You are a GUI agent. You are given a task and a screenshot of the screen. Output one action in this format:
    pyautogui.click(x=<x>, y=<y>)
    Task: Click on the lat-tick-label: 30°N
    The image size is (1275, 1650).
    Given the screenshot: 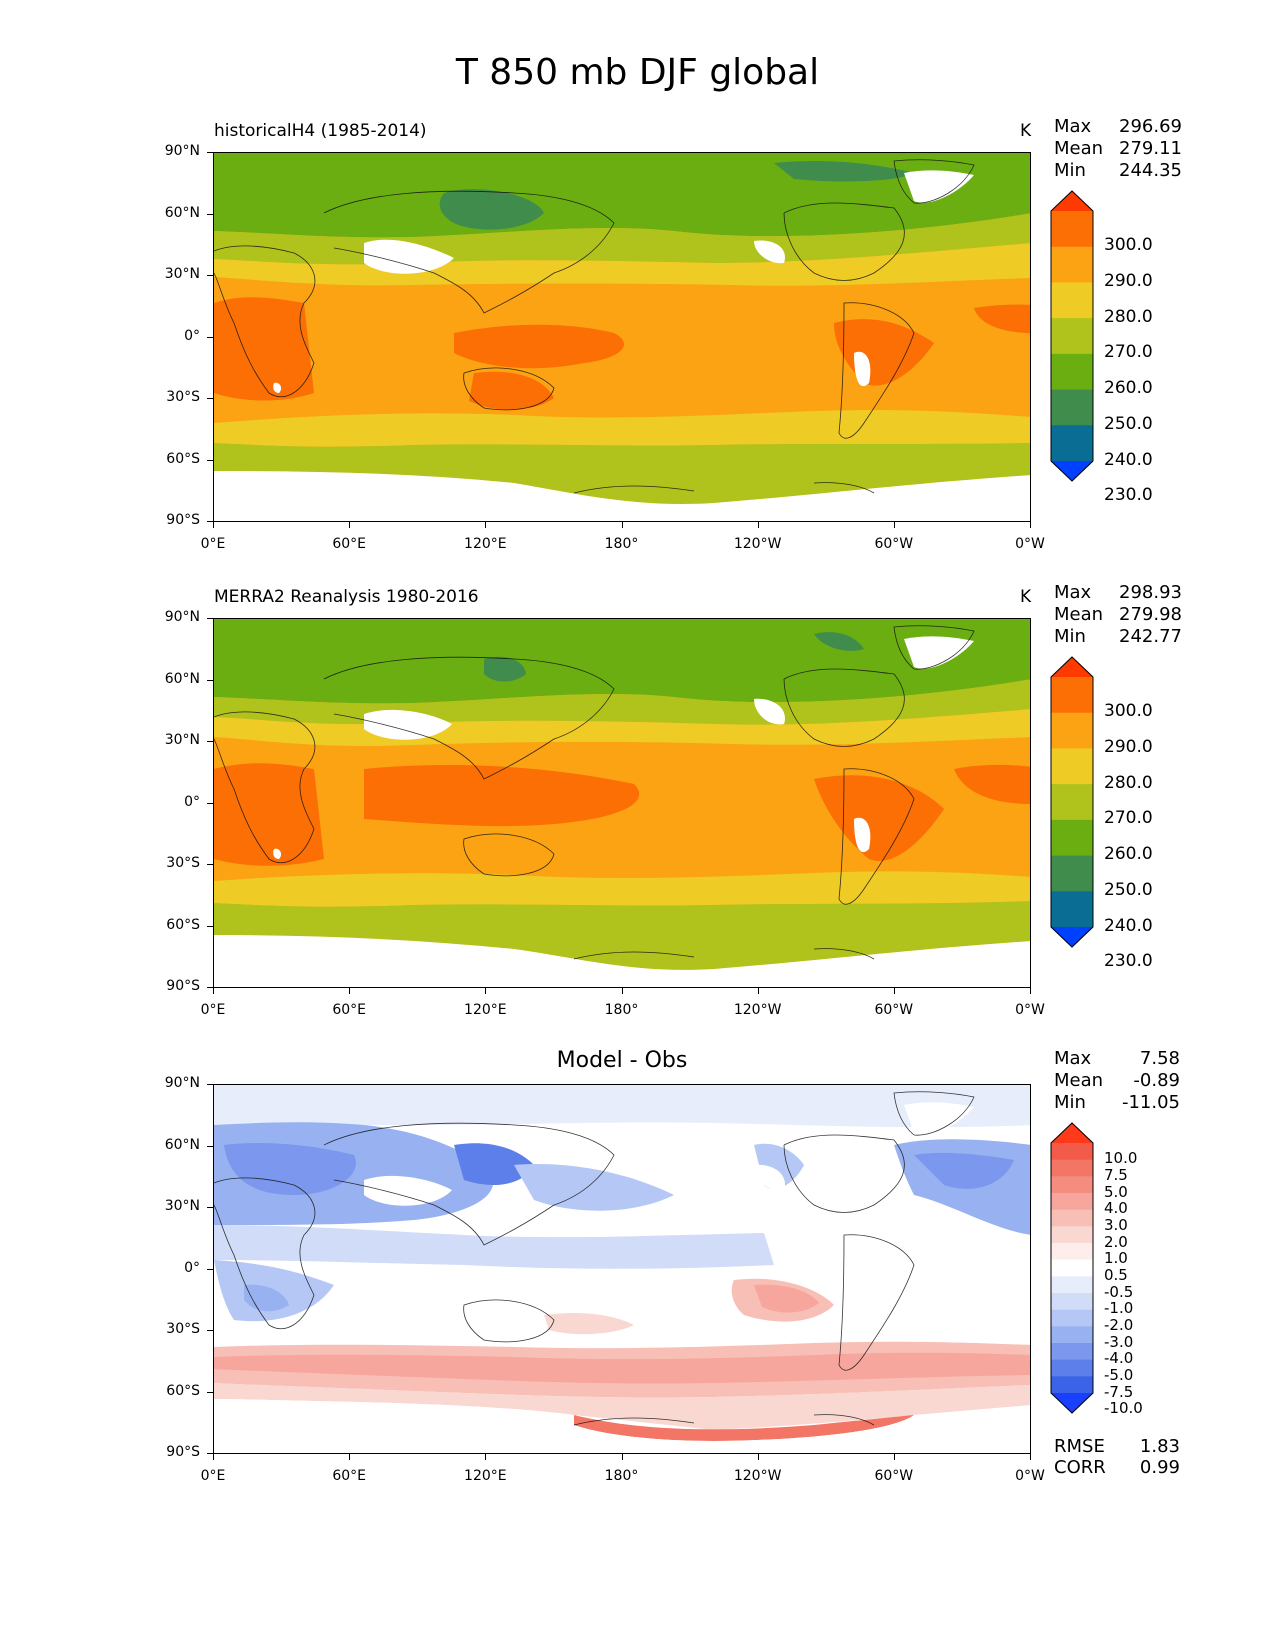 What is the action you would take?
    pyautogui.click(x=182, y=740)
    